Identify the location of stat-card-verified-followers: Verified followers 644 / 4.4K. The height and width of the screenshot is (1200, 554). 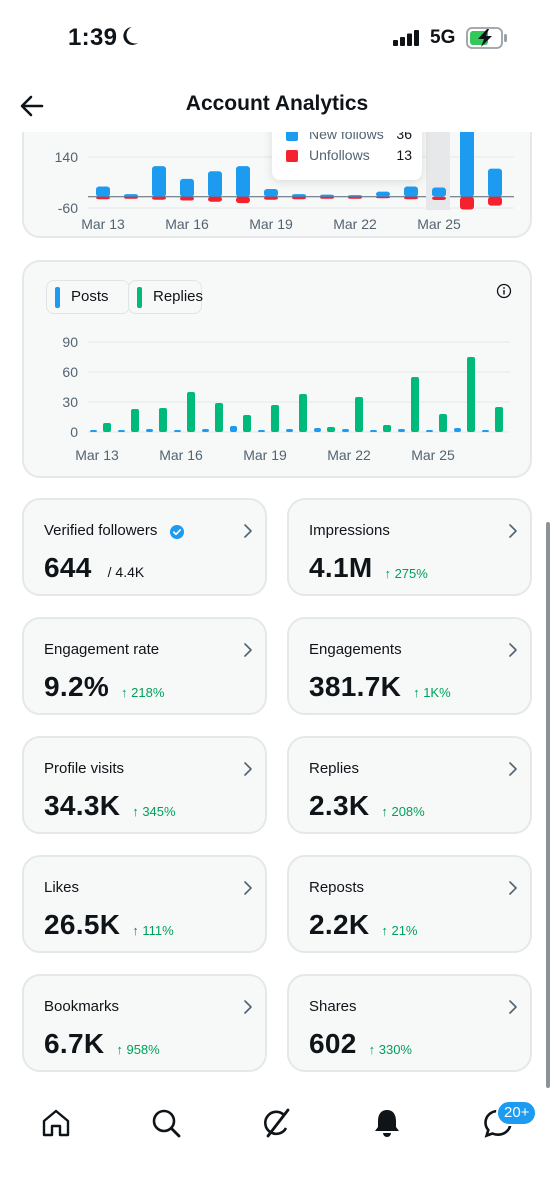
(144, 547).